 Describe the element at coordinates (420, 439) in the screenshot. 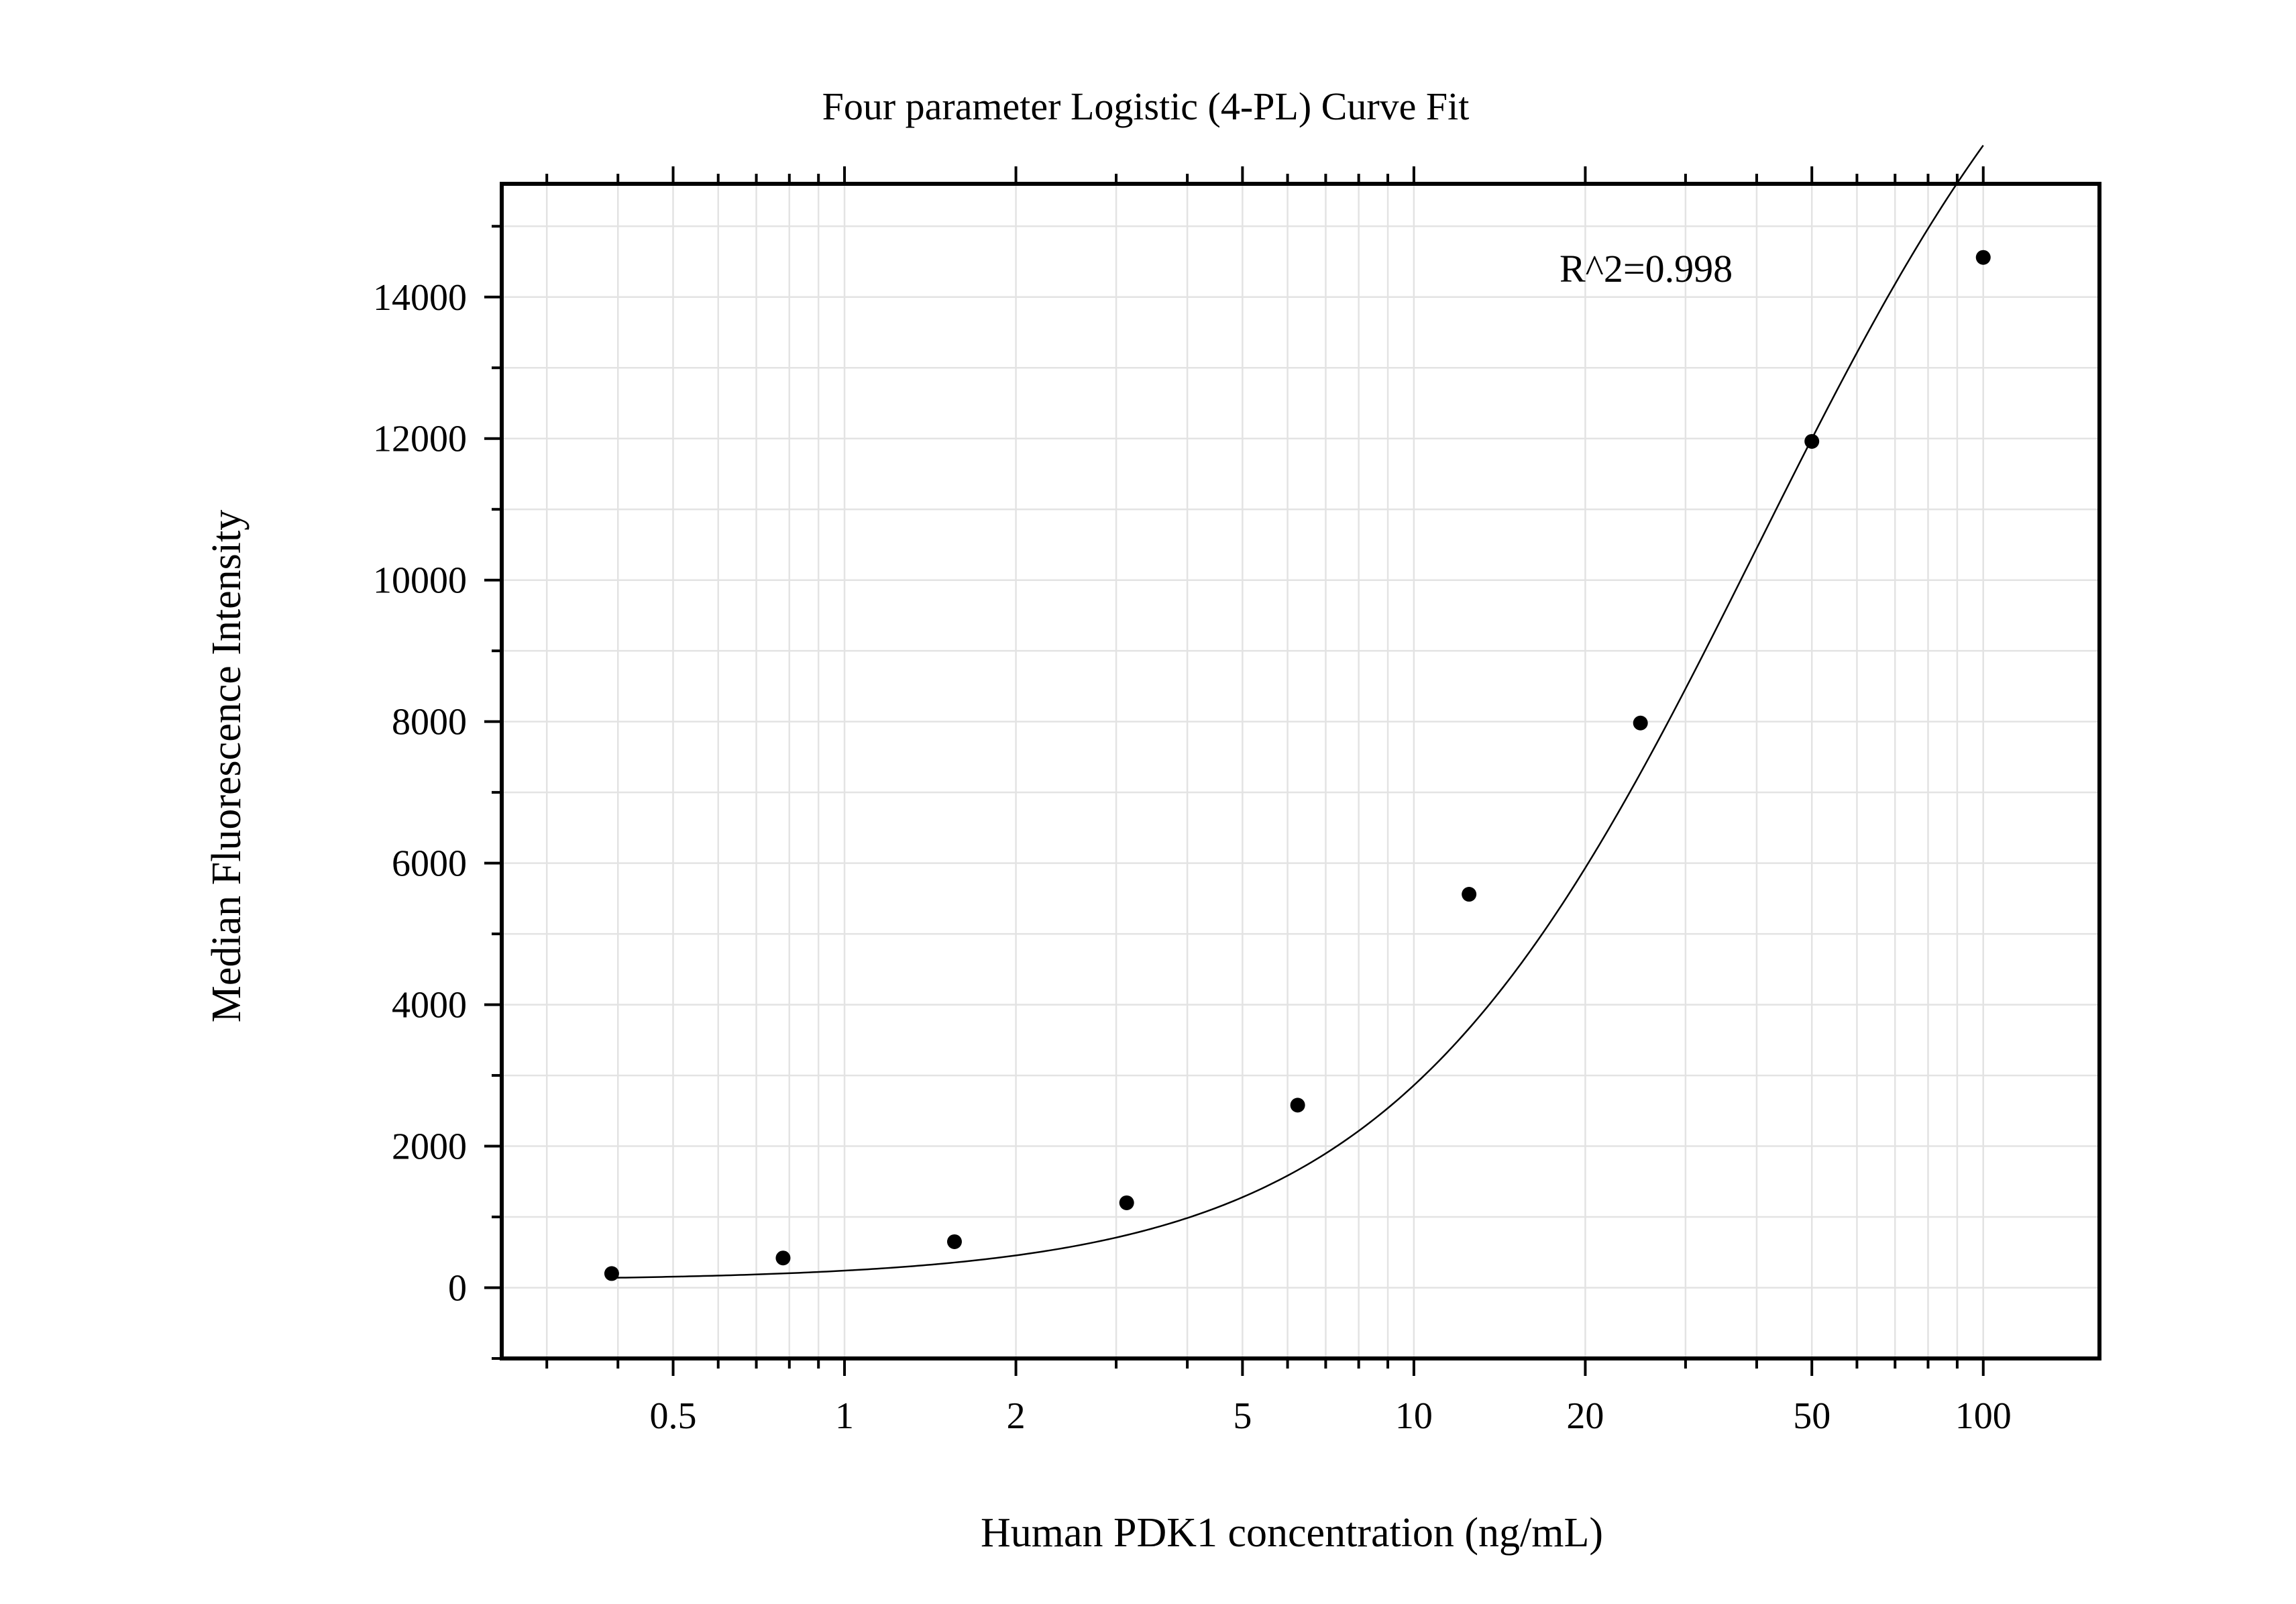

I see `y-tick-label: 12000` at that location.